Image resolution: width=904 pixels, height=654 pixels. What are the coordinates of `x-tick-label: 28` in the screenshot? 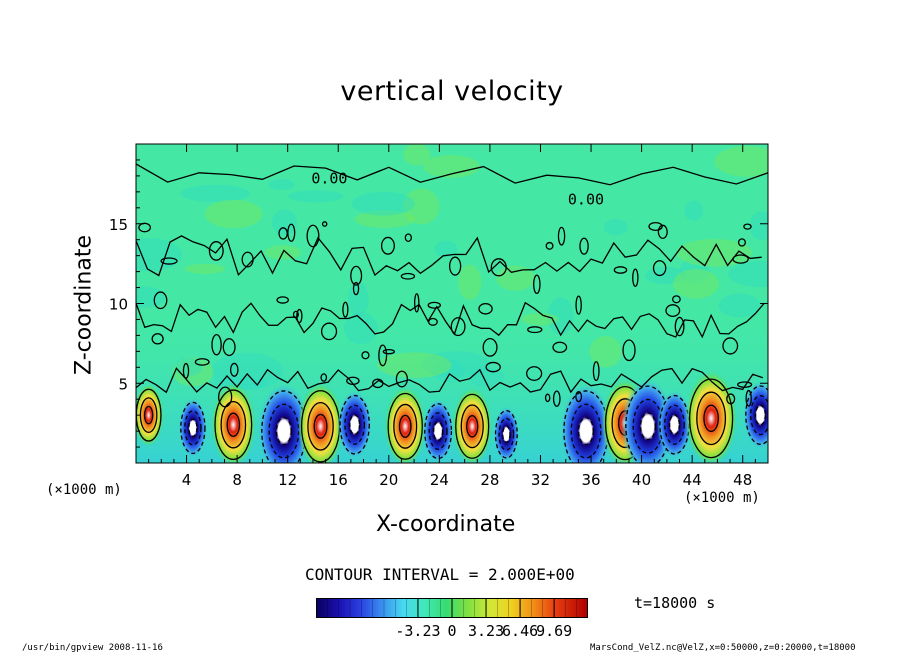 It's located at (489, 480).